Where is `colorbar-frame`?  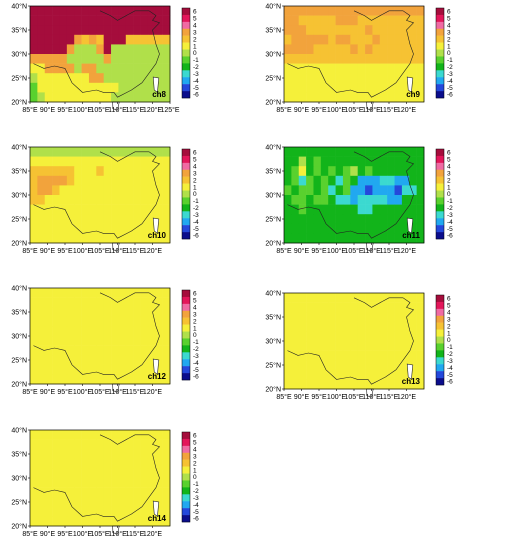 colorbar-frame is located at coordinates (440, 340).